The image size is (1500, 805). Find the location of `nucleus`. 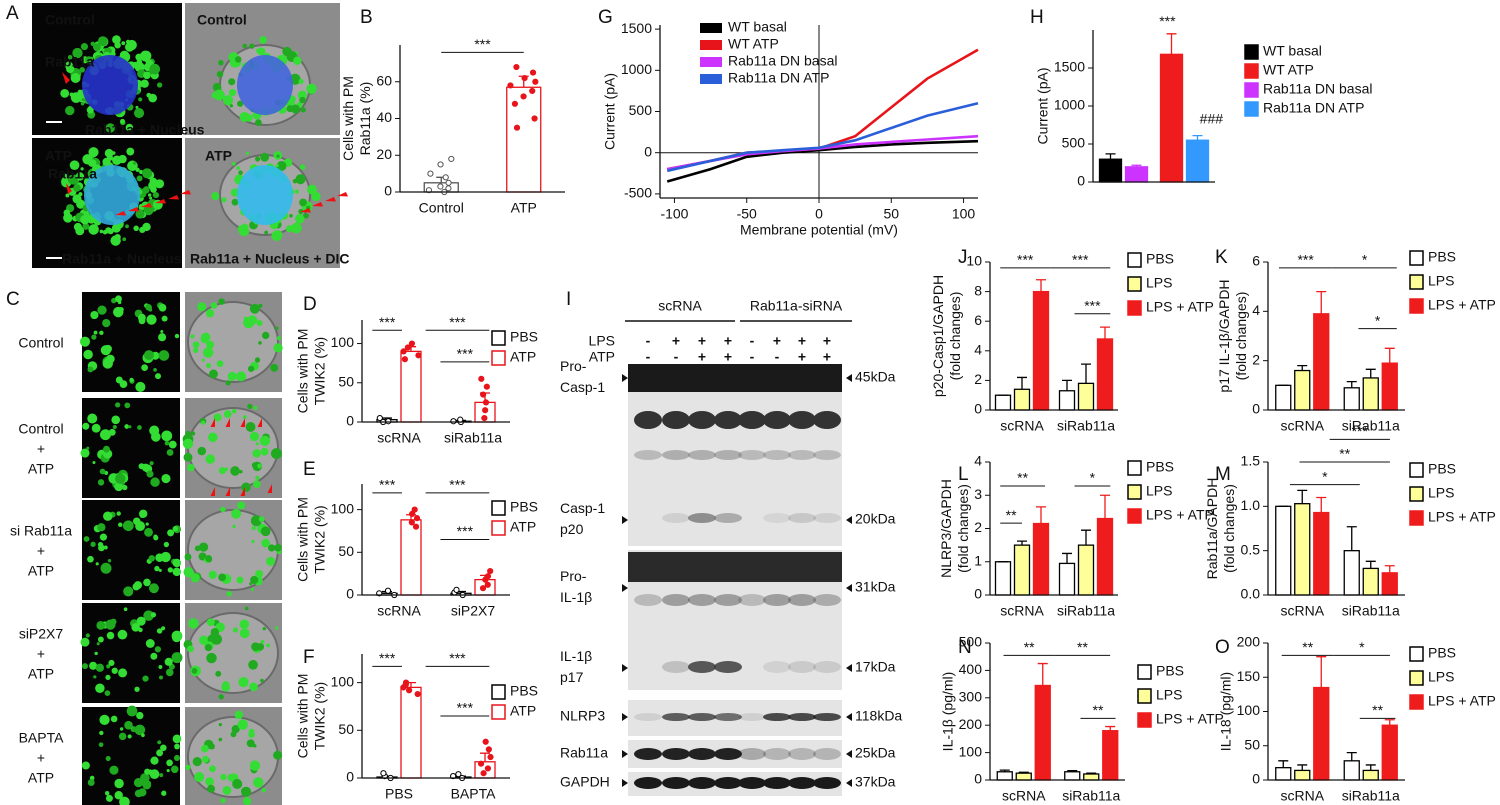

nucleus is located at coordinates (112, 195).